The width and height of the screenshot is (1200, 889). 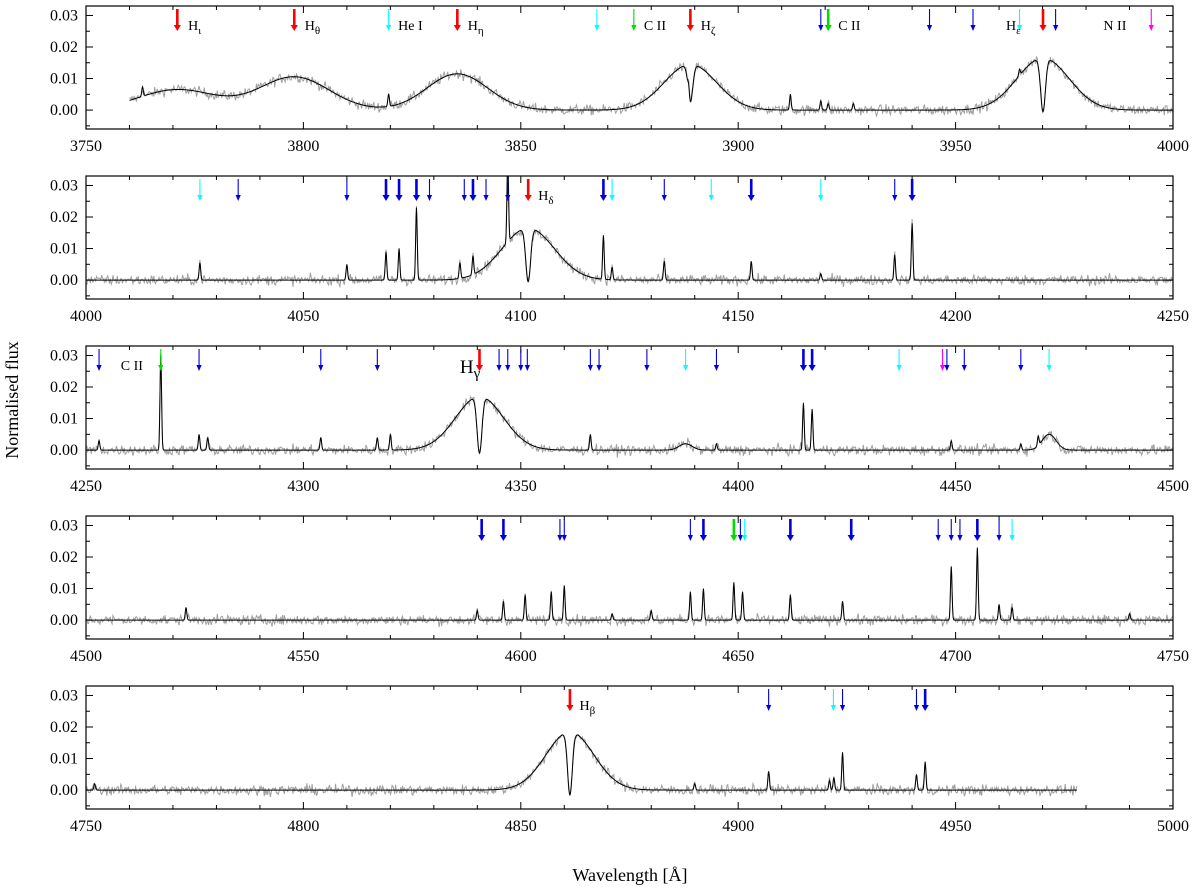 I want to click on ion-label: Hδ, so click(x=545, y=198).